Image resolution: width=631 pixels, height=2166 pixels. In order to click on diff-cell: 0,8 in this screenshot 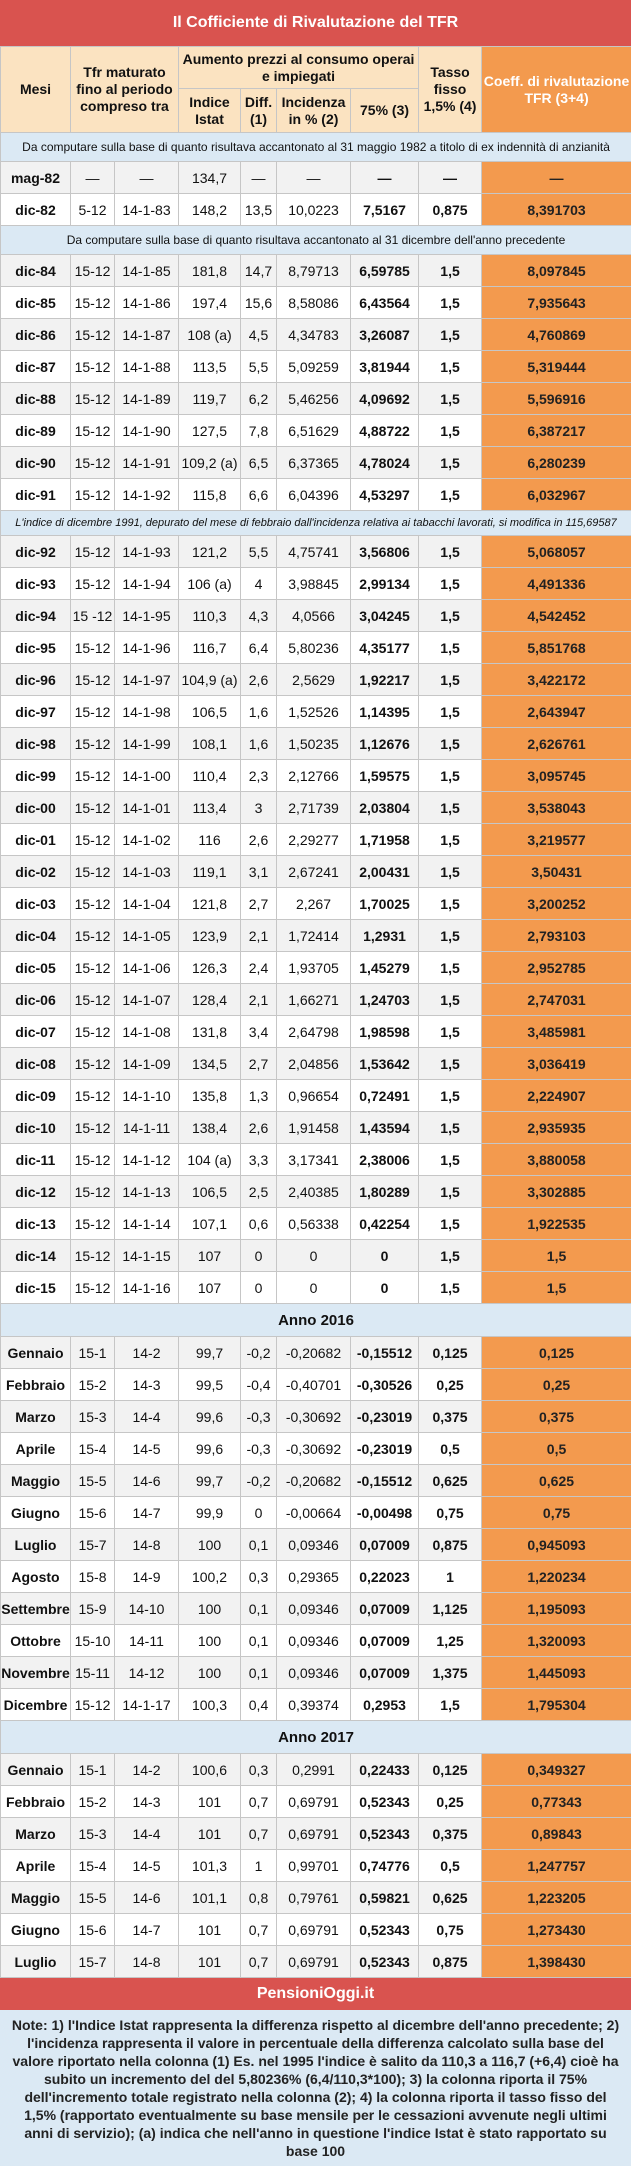, I will do `click(259, 1898)`.